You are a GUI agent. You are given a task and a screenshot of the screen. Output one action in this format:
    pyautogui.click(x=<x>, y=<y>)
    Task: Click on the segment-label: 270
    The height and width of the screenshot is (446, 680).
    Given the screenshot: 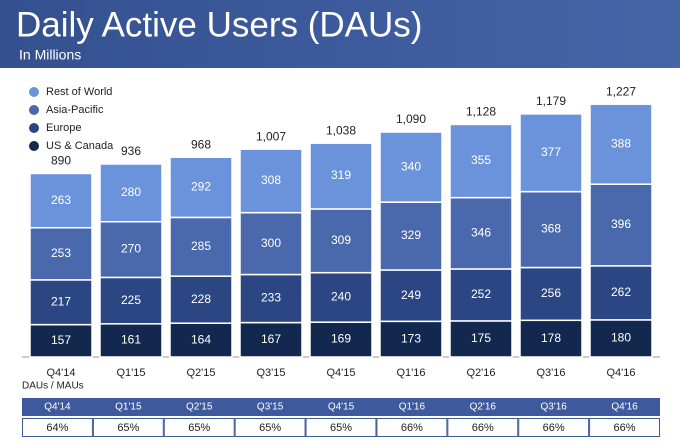 What is the action you would take?
    pyautogui.click(x=131, y=249)
    